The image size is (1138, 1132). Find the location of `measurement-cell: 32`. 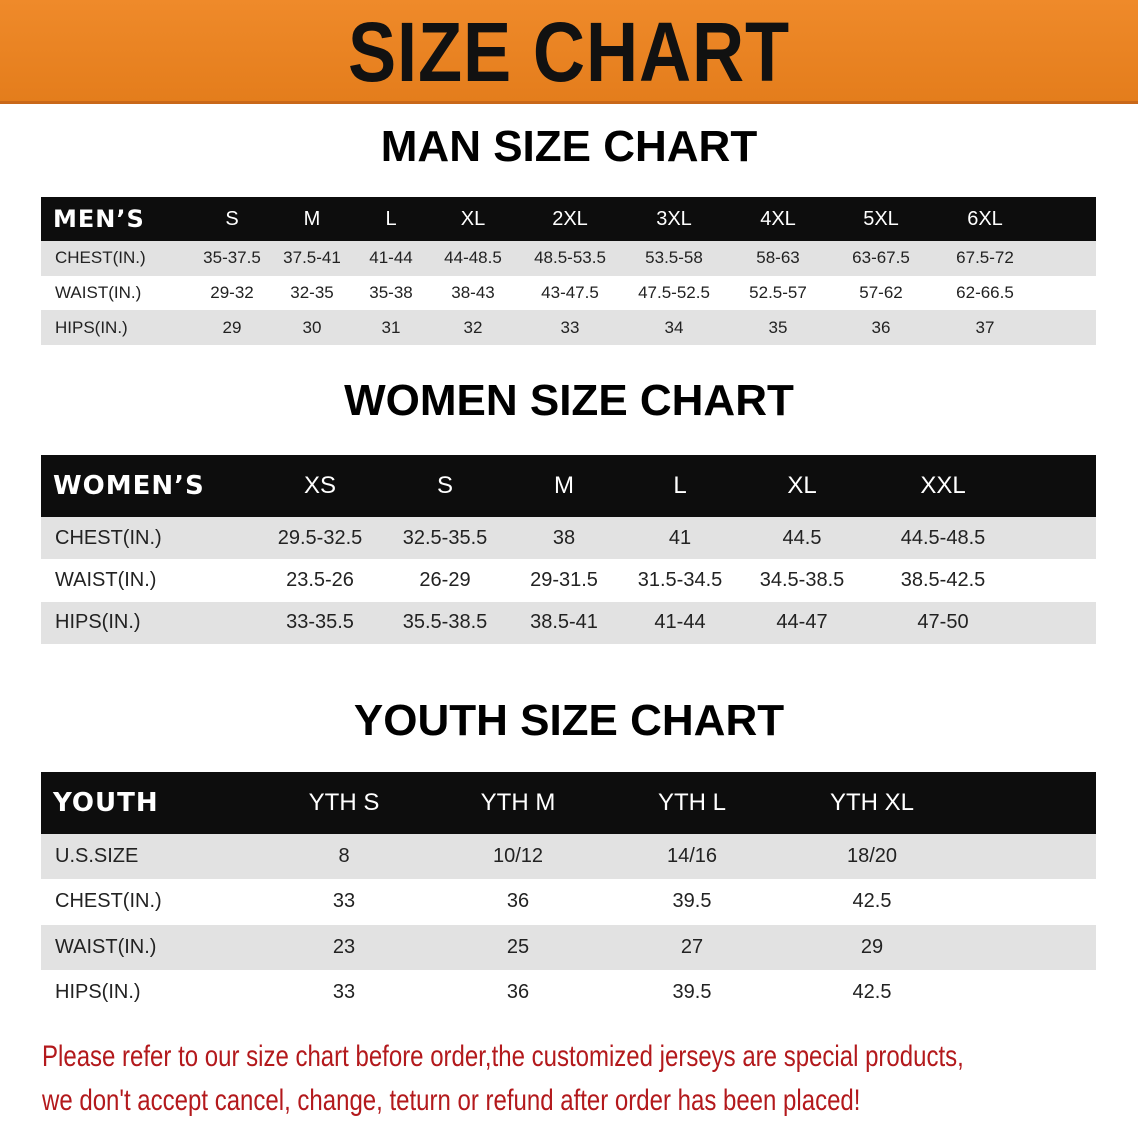

measurement-cell: 32 is located at coordinates (473, 327).